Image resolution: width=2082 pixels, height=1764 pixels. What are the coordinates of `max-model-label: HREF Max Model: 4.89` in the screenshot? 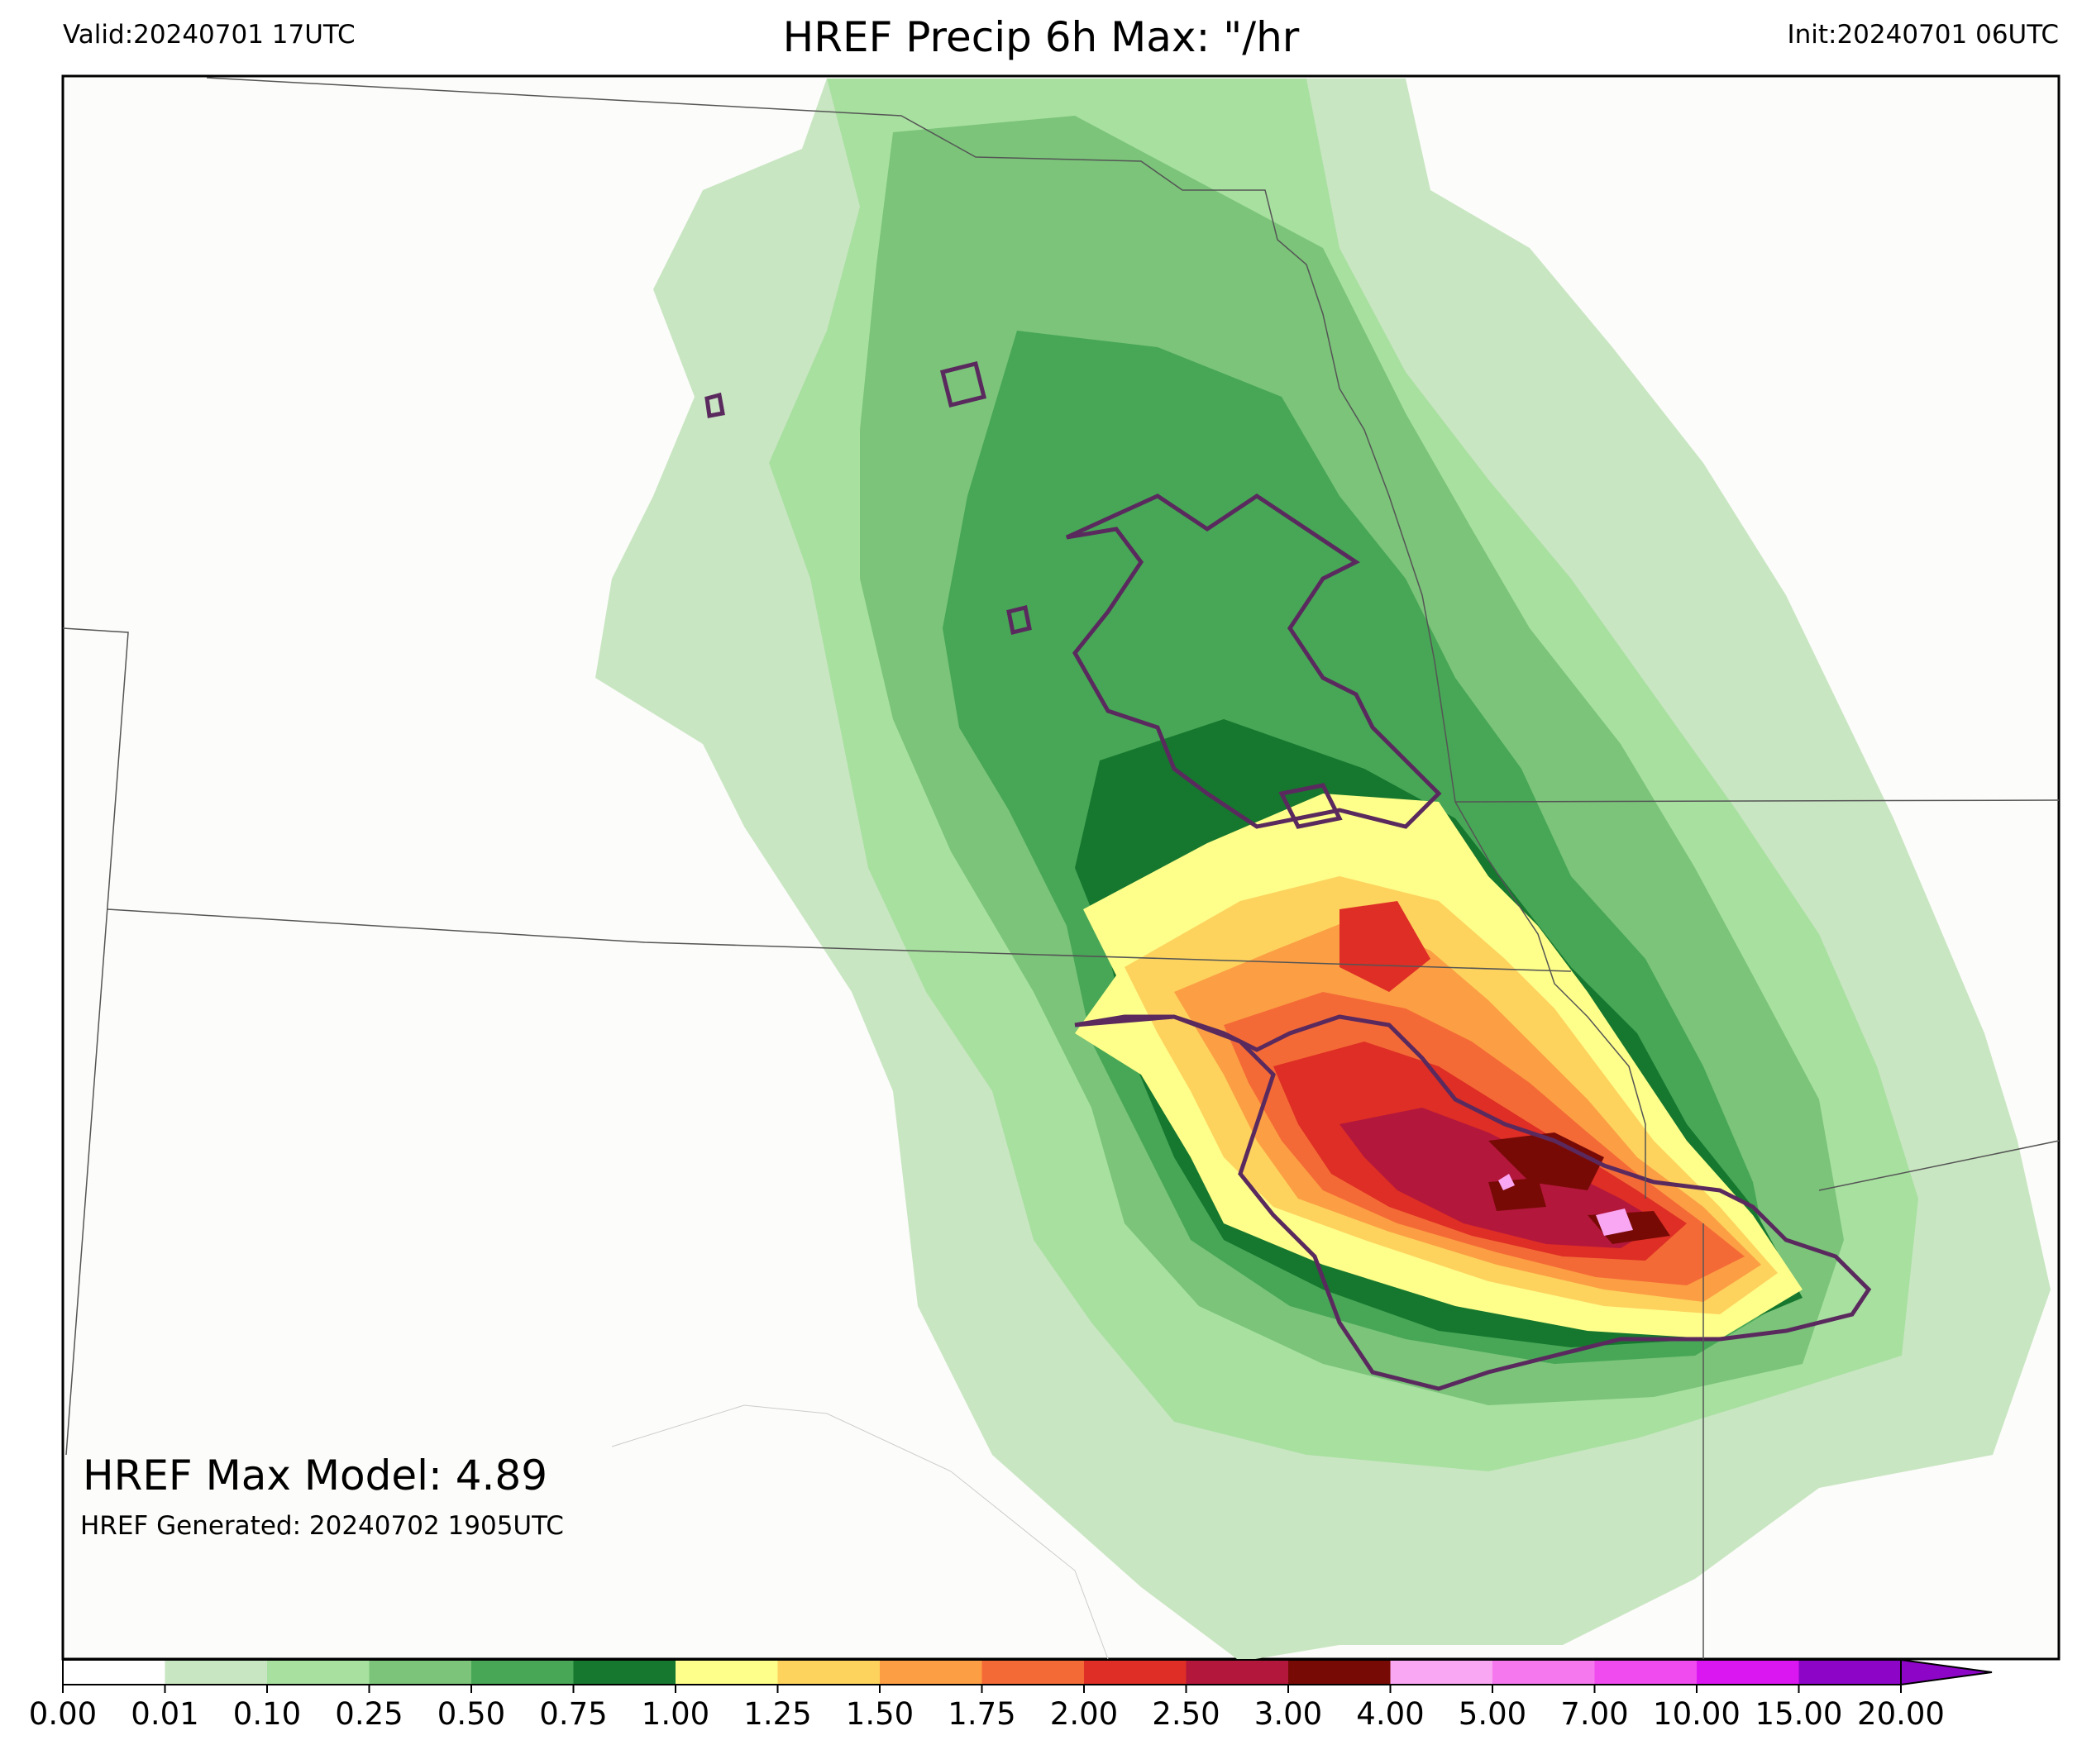 It's located at (315, 1476).